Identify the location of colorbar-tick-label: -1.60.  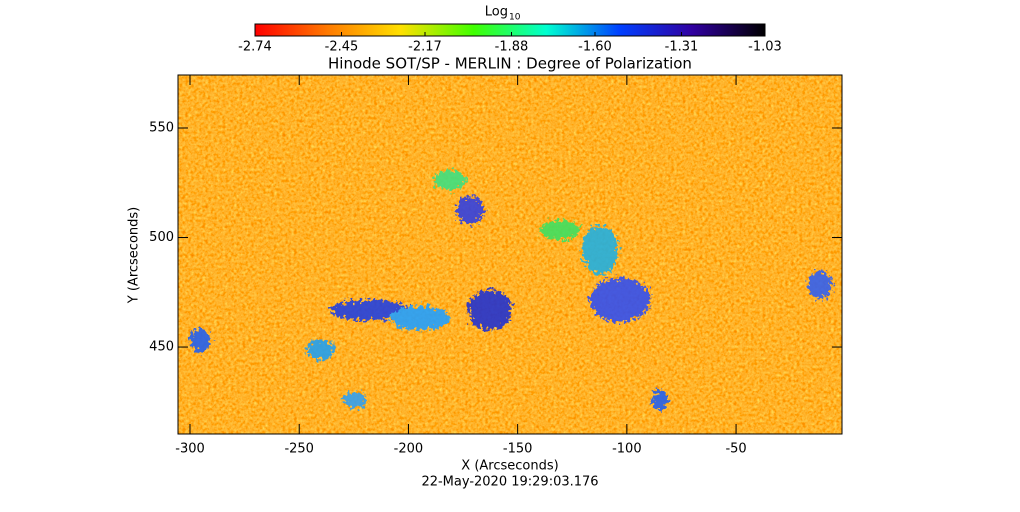
(595, 47).